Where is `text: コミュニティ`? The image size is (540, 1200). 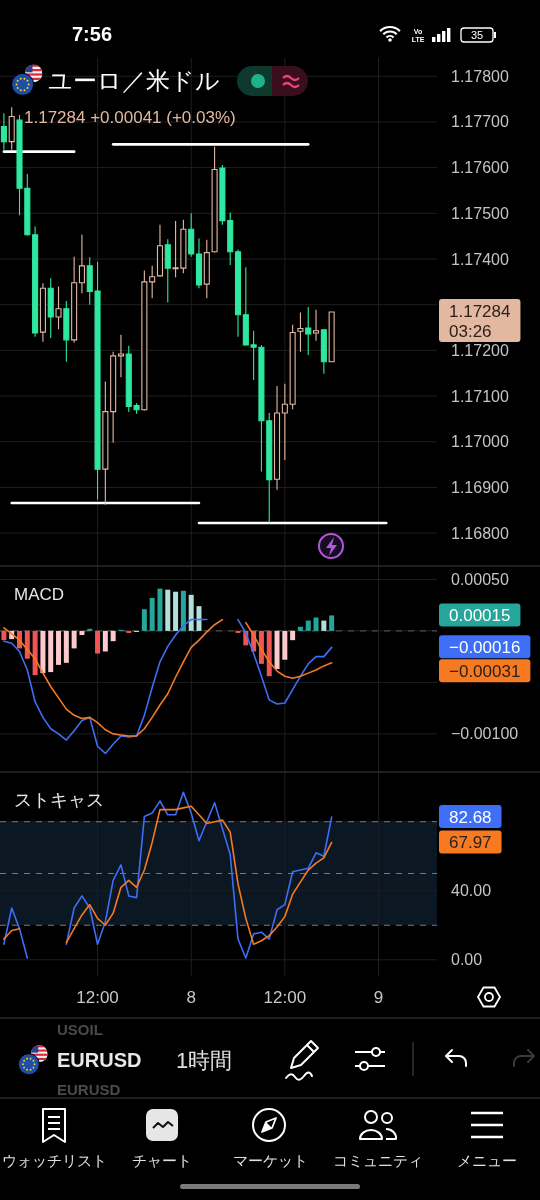
text: コミュニティ is located at coordinates (378, 1160).